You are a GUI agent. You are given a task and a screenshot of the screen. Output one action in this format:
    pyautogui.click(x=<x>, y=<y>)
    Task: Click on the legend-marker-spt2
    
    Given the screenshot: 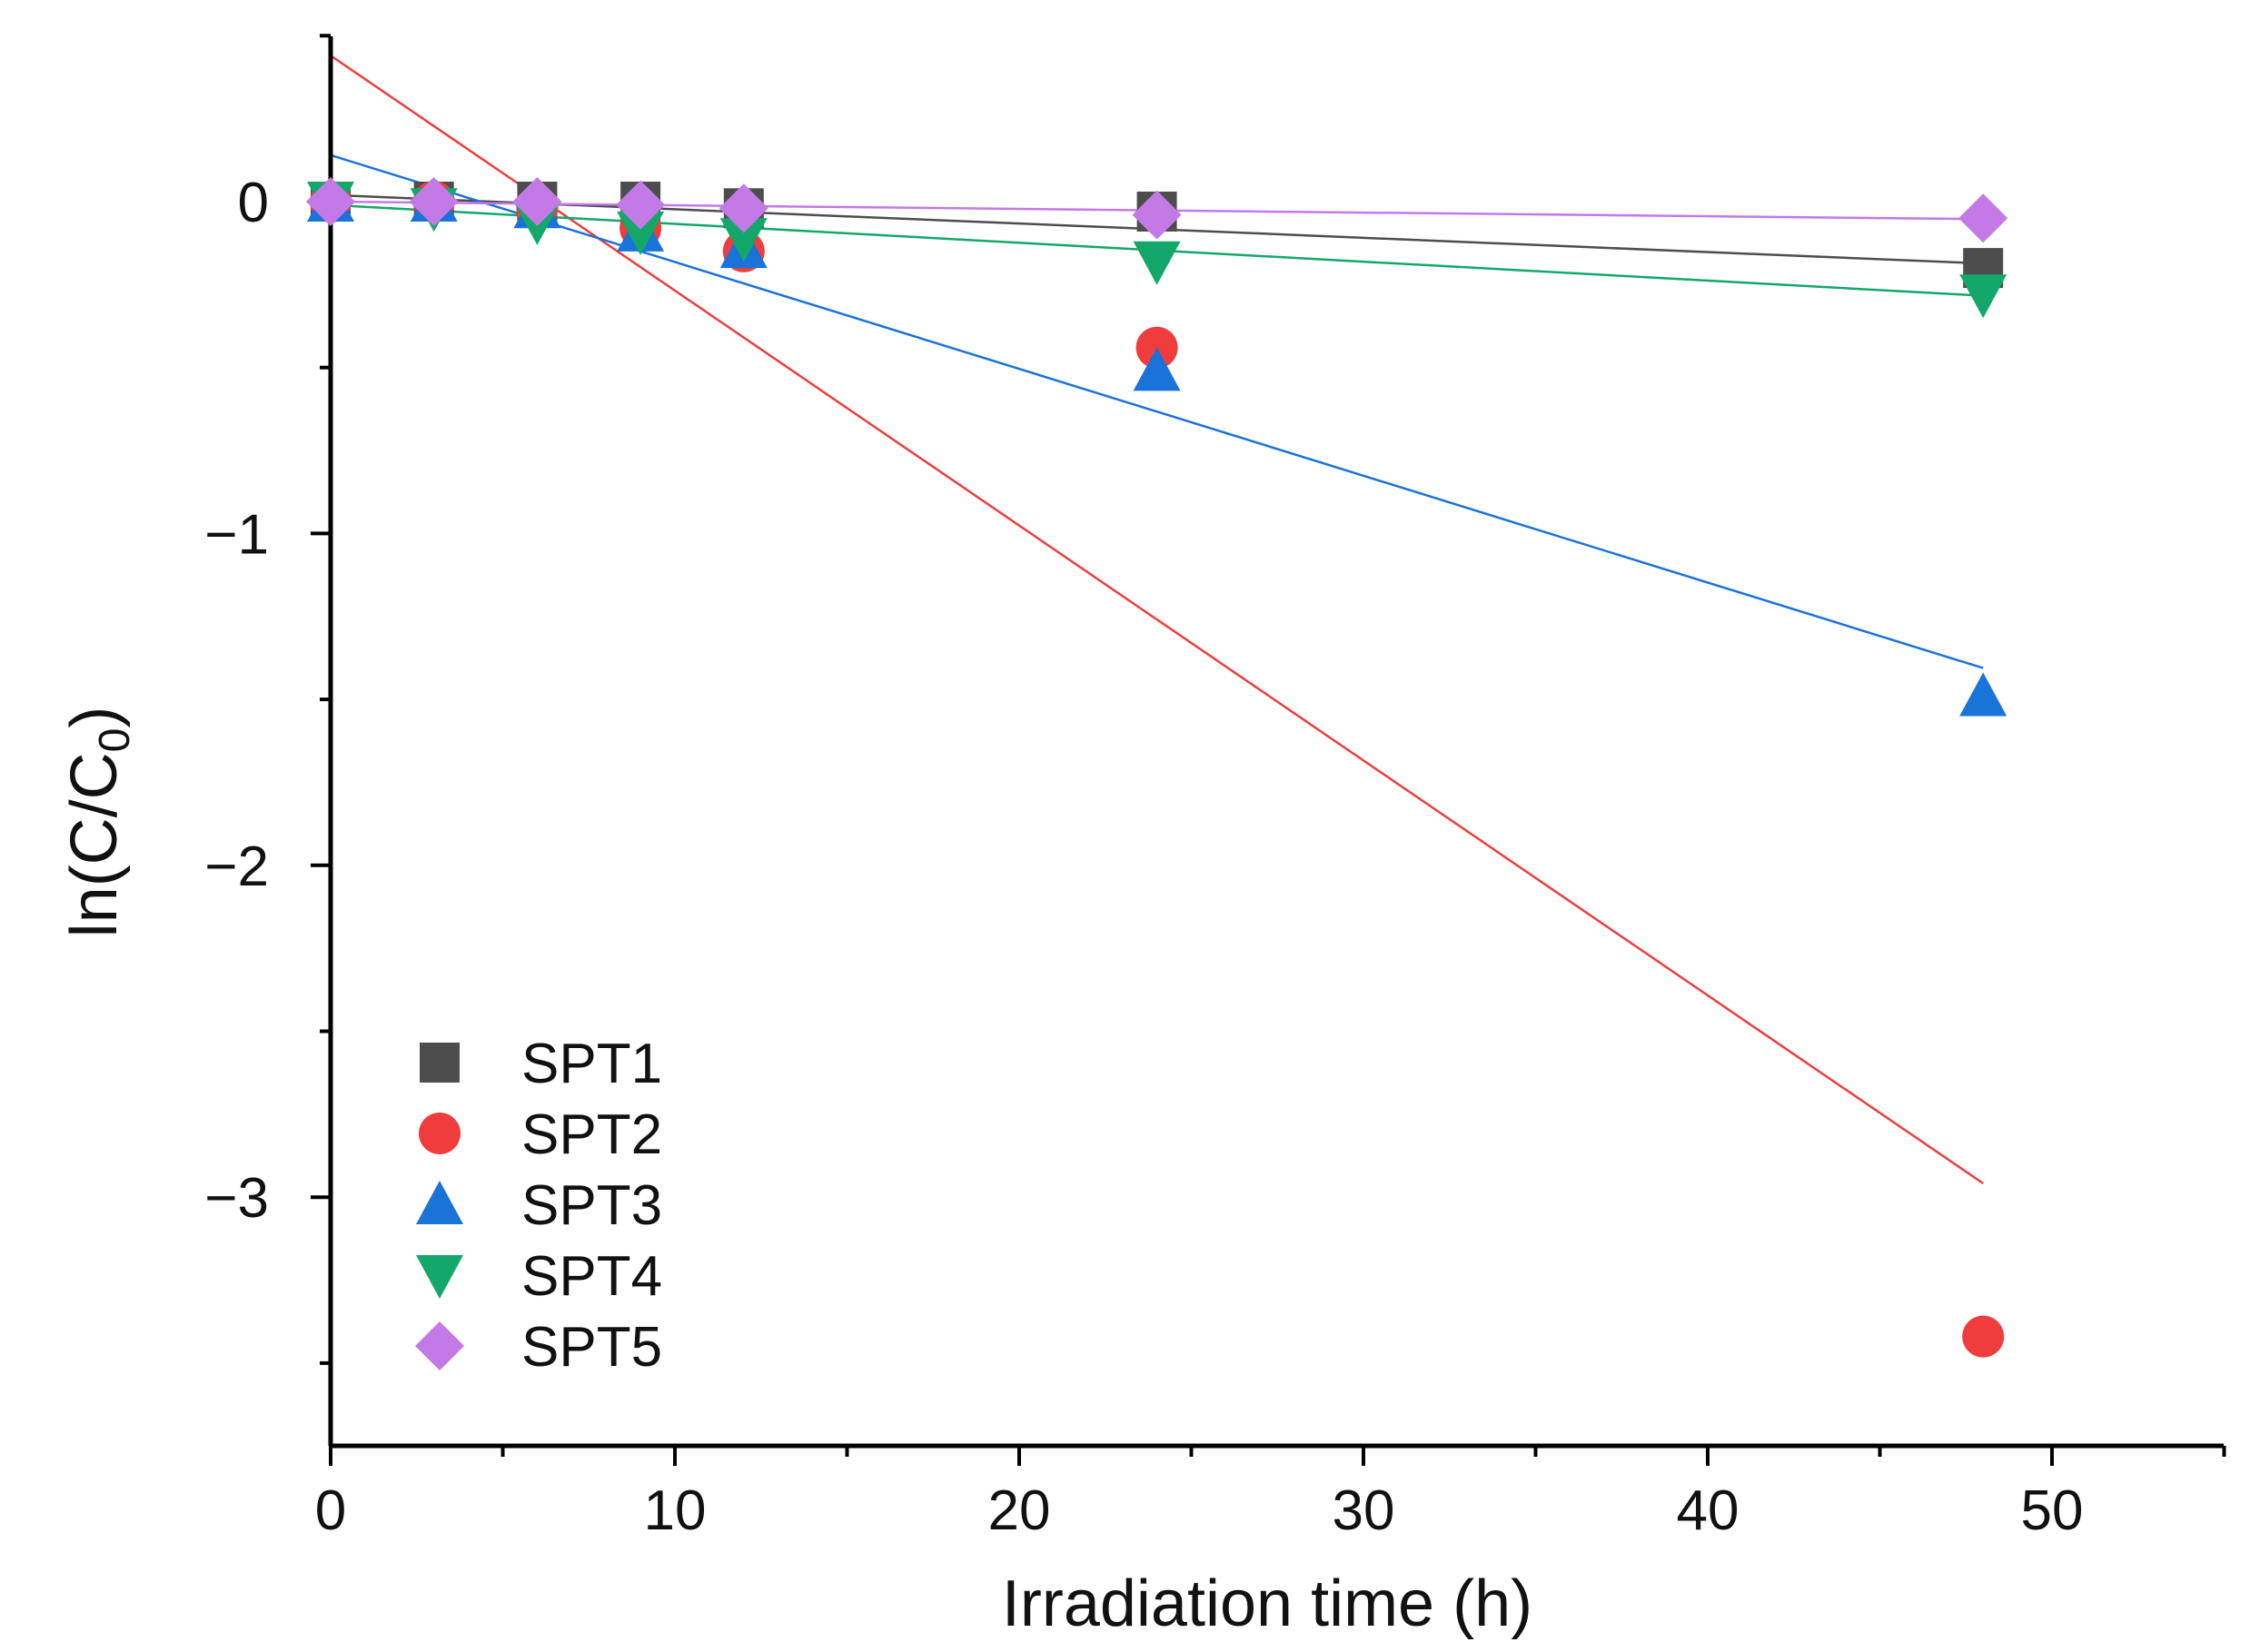 What is the action you would take?
    pyautogui.click(x=440, y=1133)
    